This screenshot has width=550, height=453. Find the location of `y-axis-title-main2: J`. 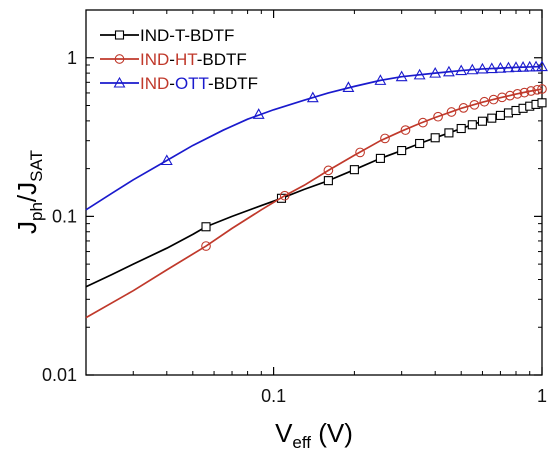

y-axis-title-main2: J is located at coordinates (27, 188).